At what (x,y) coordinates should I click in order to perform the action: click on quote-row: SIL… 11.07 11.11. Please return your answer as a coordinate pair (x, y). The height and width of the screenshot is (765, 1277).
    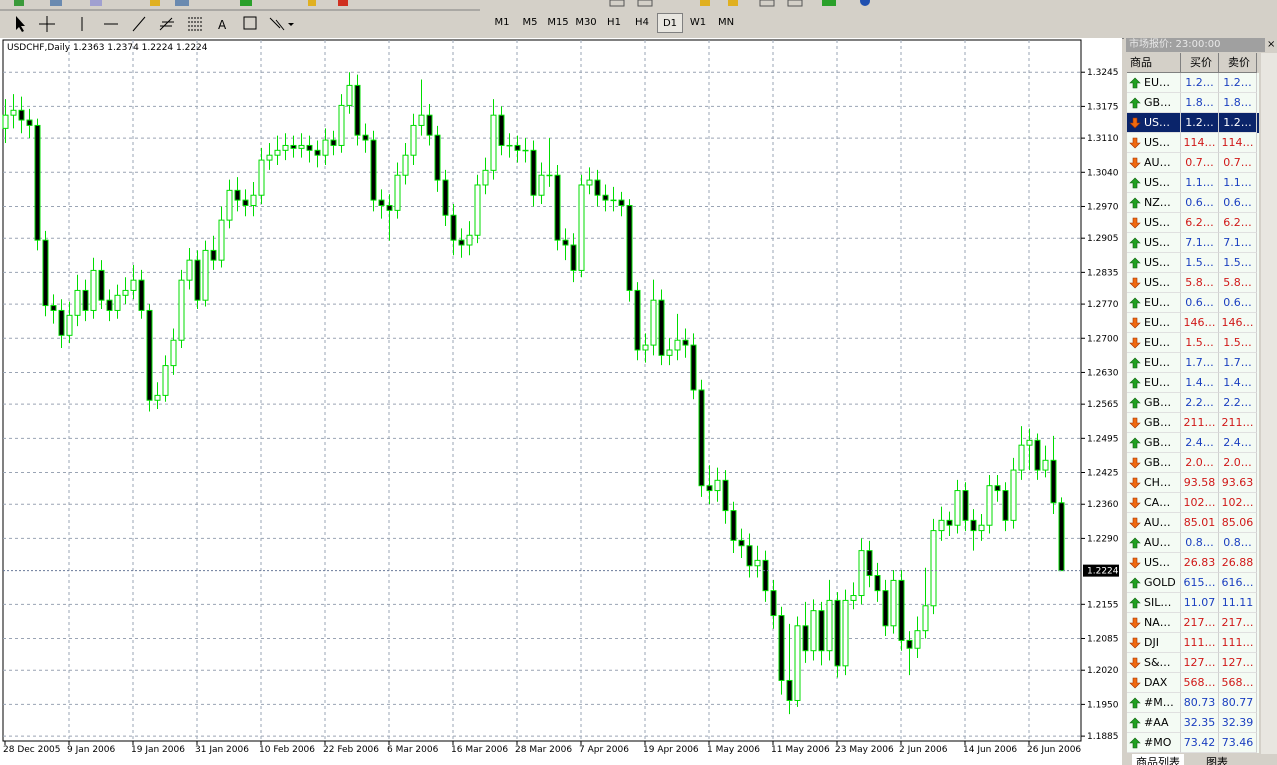
    Looking at the image, I should click on (1193, 603).